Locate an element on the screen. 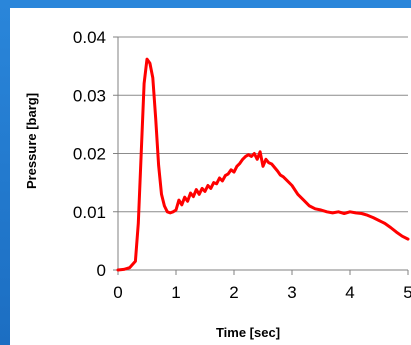  x-tick-labels: 0 1 2 3 4 5 is located at coordinates (262, 292).